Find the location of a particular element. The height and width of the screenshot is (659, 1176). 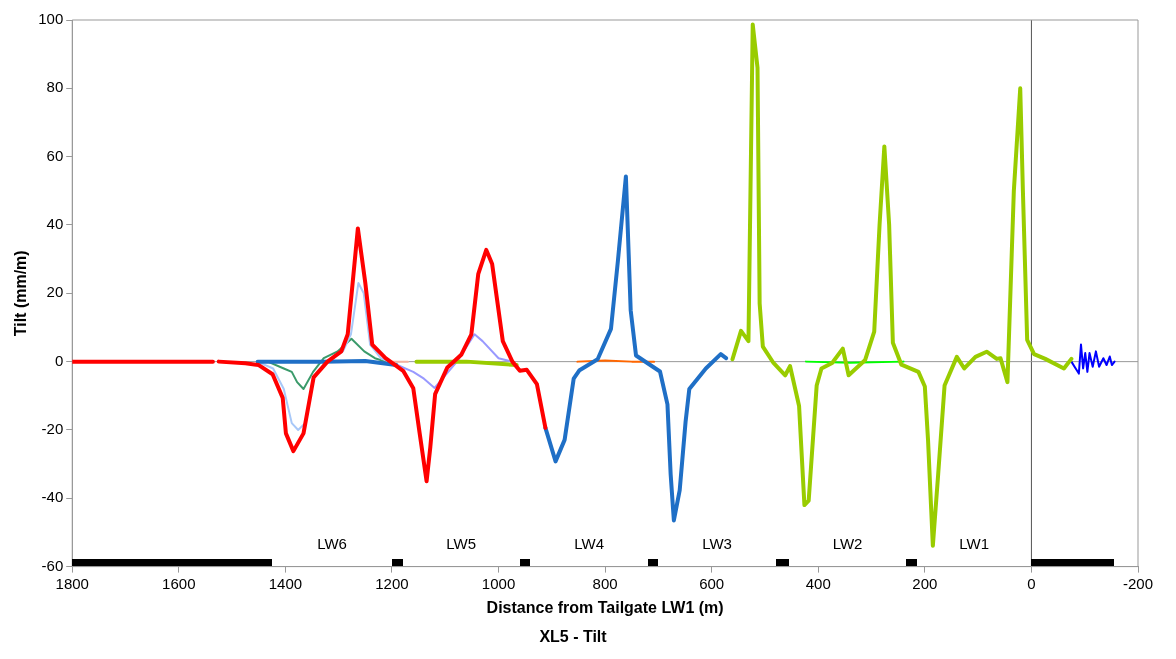

y-tick-label: 80 is located at coordinates (55, 87).